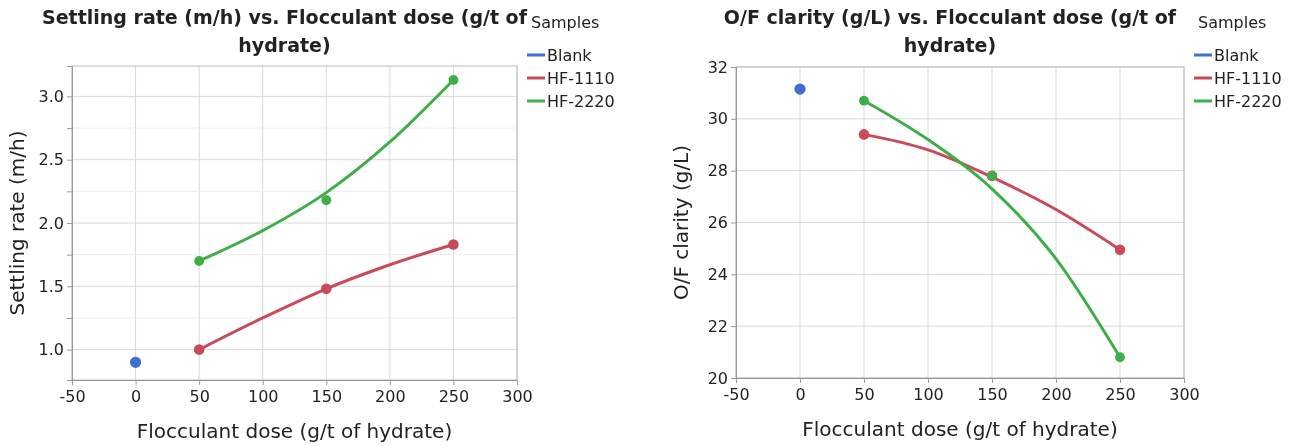 Image resolution: width=1304 pixels, height=446 pixels. I want to click on y-tick-label: 1.5, so click(51, 286).